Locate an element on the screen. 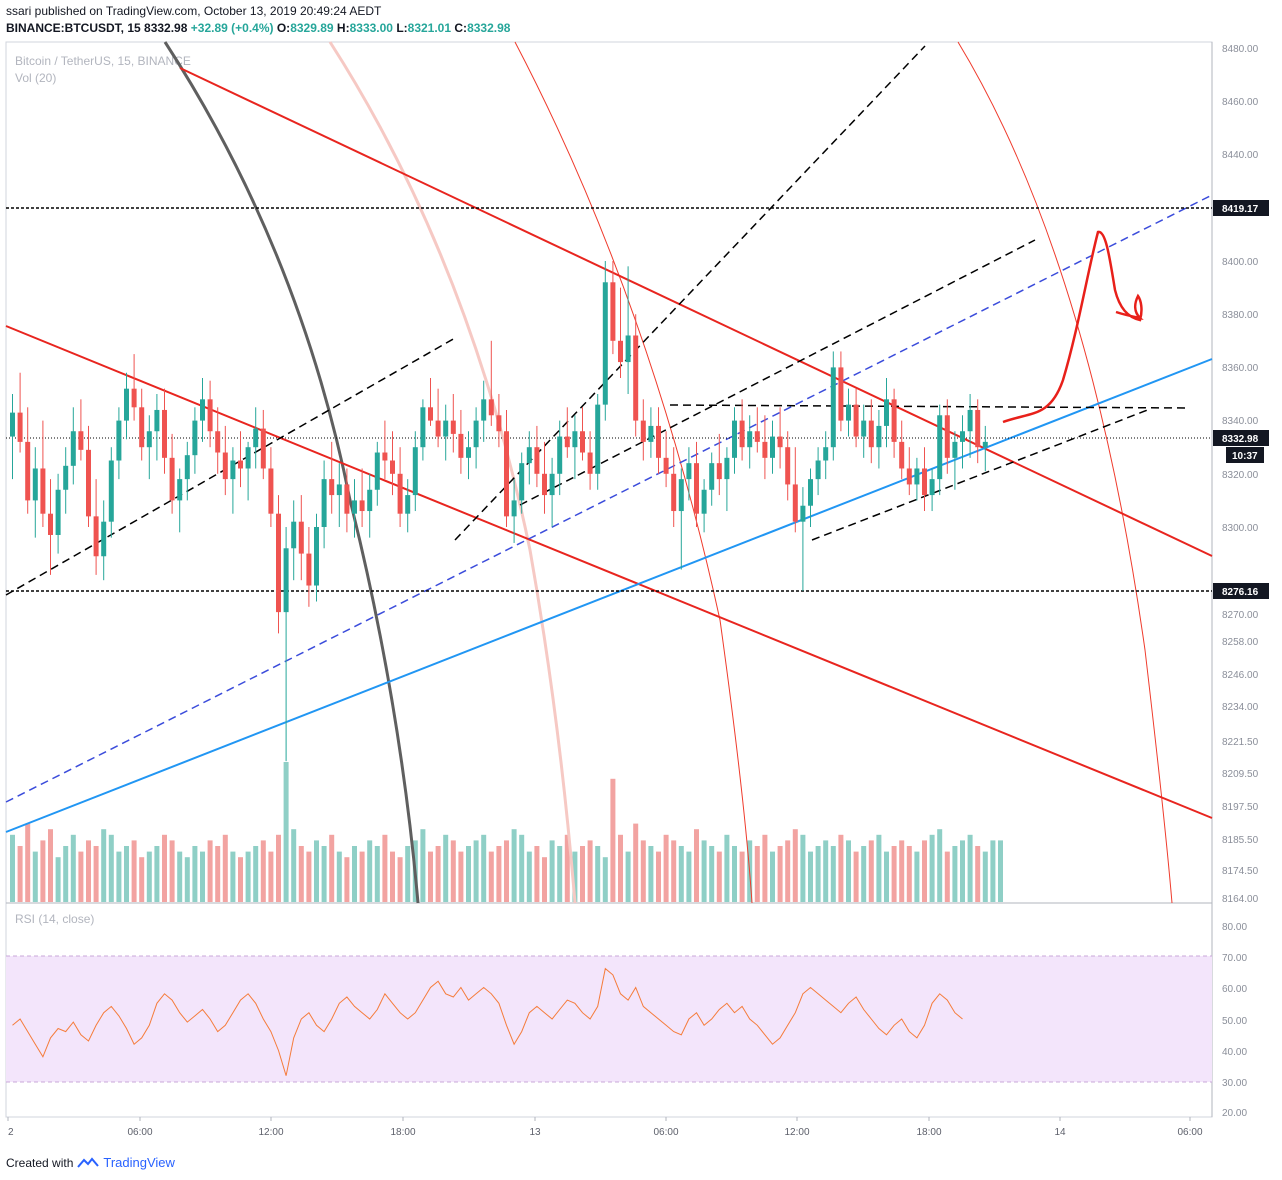 This screenshot has height=1180, width=1282. time-tick: 14 is located at coordinates (1060, 1132).